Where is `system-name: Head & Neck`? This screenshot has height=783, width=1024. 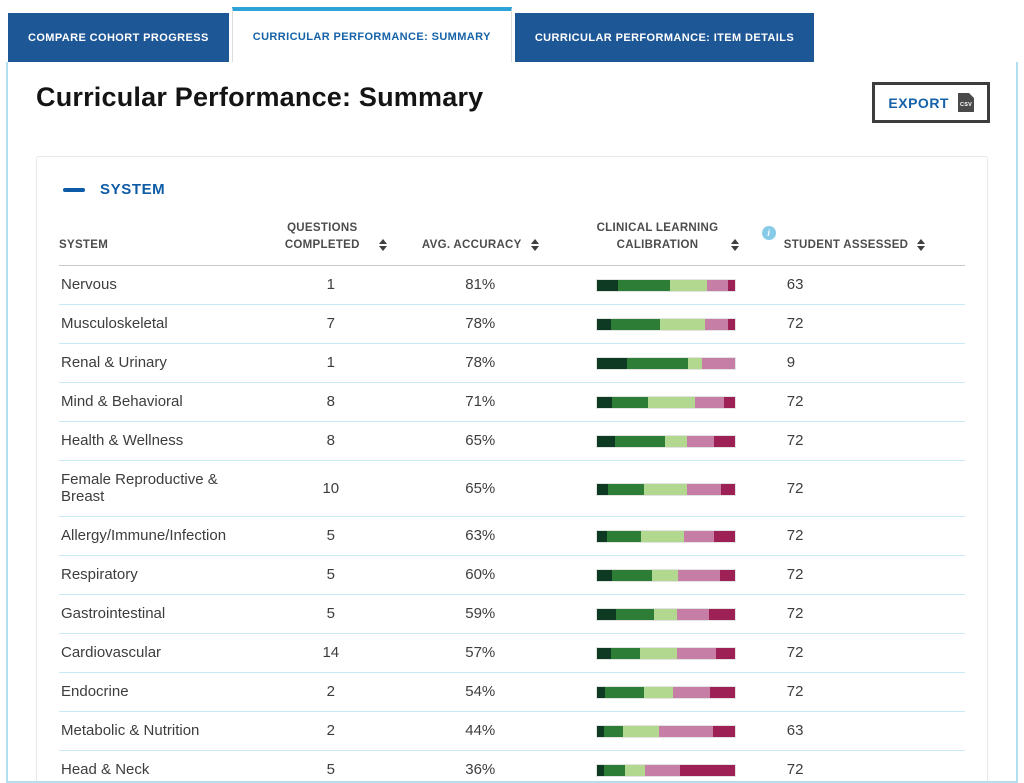 system-name: Head & Neck is located at coordinates (105, 770).